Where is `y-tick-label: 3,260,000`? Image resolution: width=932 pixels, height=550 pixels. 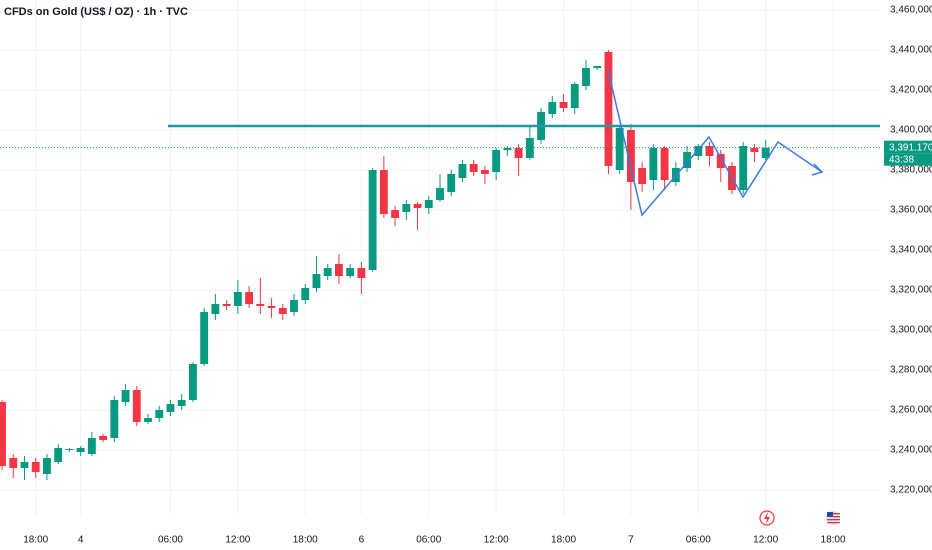
y-tick-label: 3,260,000 is located at coordinates (911, 410).